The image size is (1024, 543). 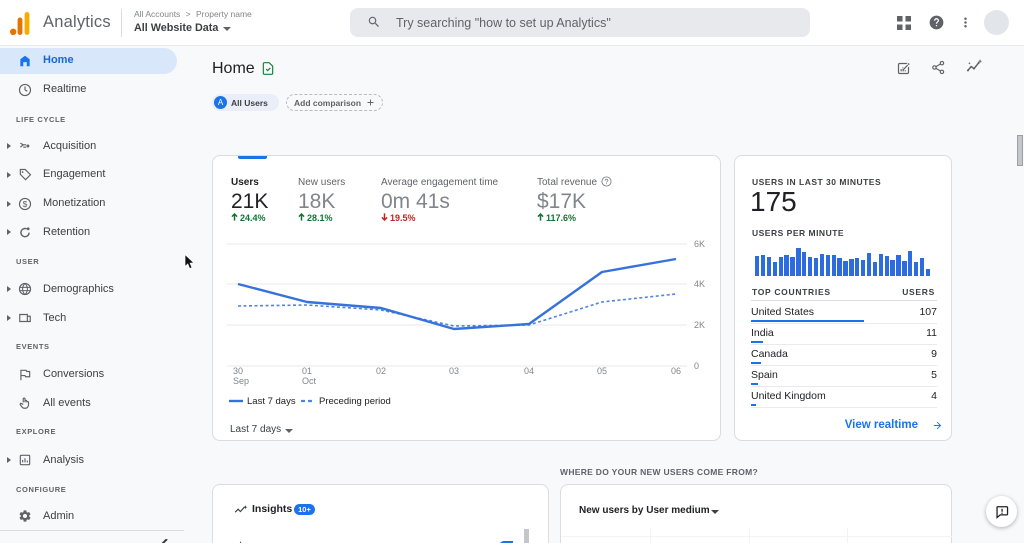 I want to click on svg-text: 2K, so click(x=699, y=325).